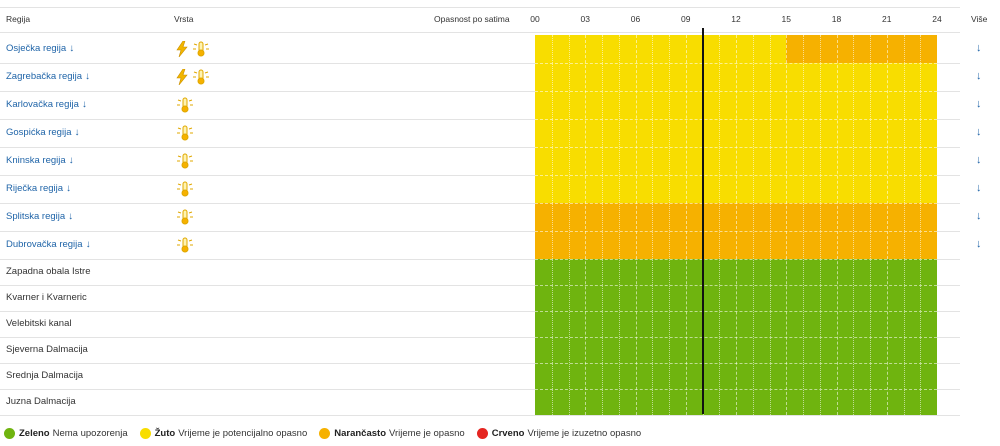 This screenshot has width=1000, height=446. Describe the element at coordinates (40, 48) in the screenshot. I see `region-name: Osječka regija ↓` at that location.